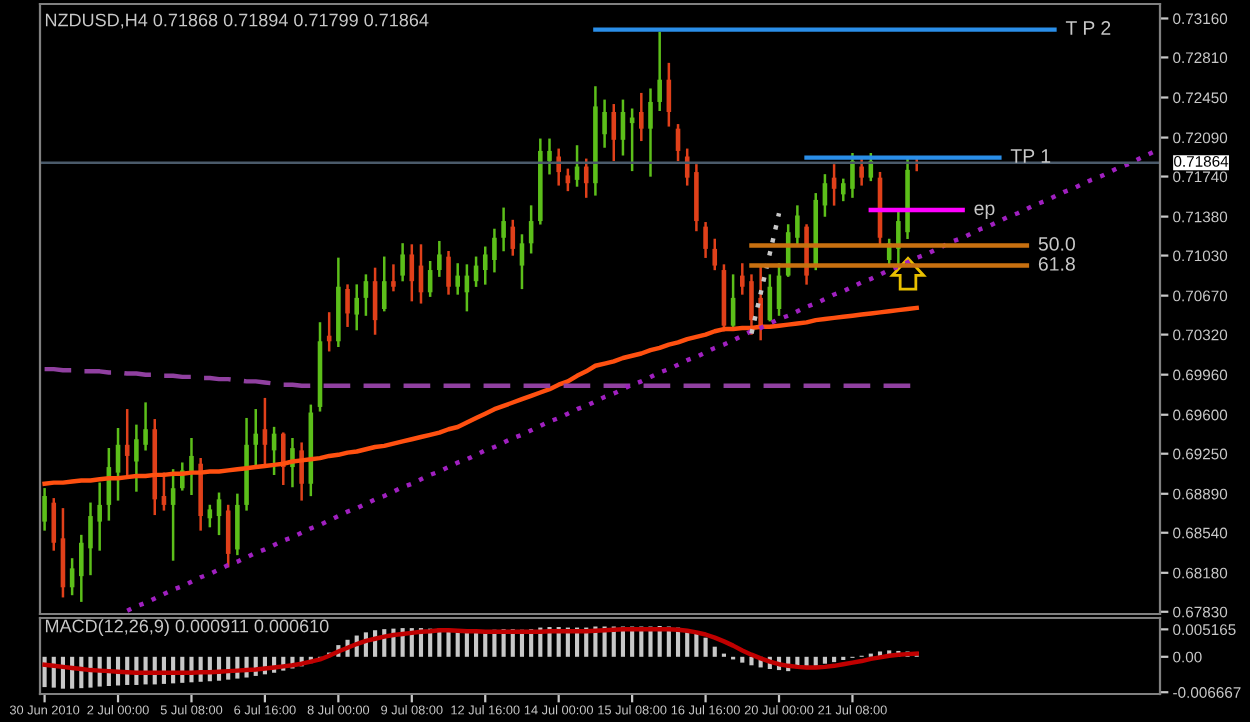 The image size is (1250, 722). I want to click on chart-title: MACD(12,26,9) 0.000911 0.000610, so click(187, 627).